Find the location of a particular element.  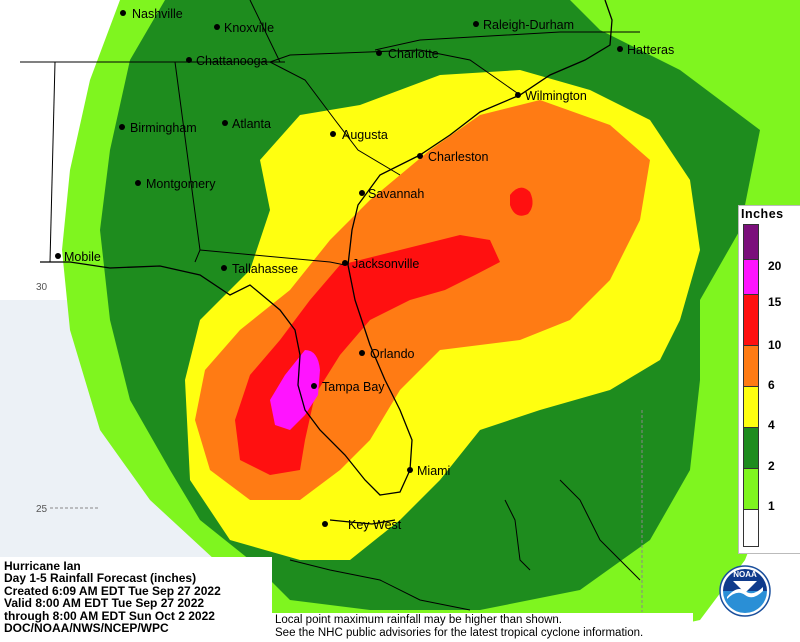

city-label-savannah: Savannah is located at coordinates (396, 194).